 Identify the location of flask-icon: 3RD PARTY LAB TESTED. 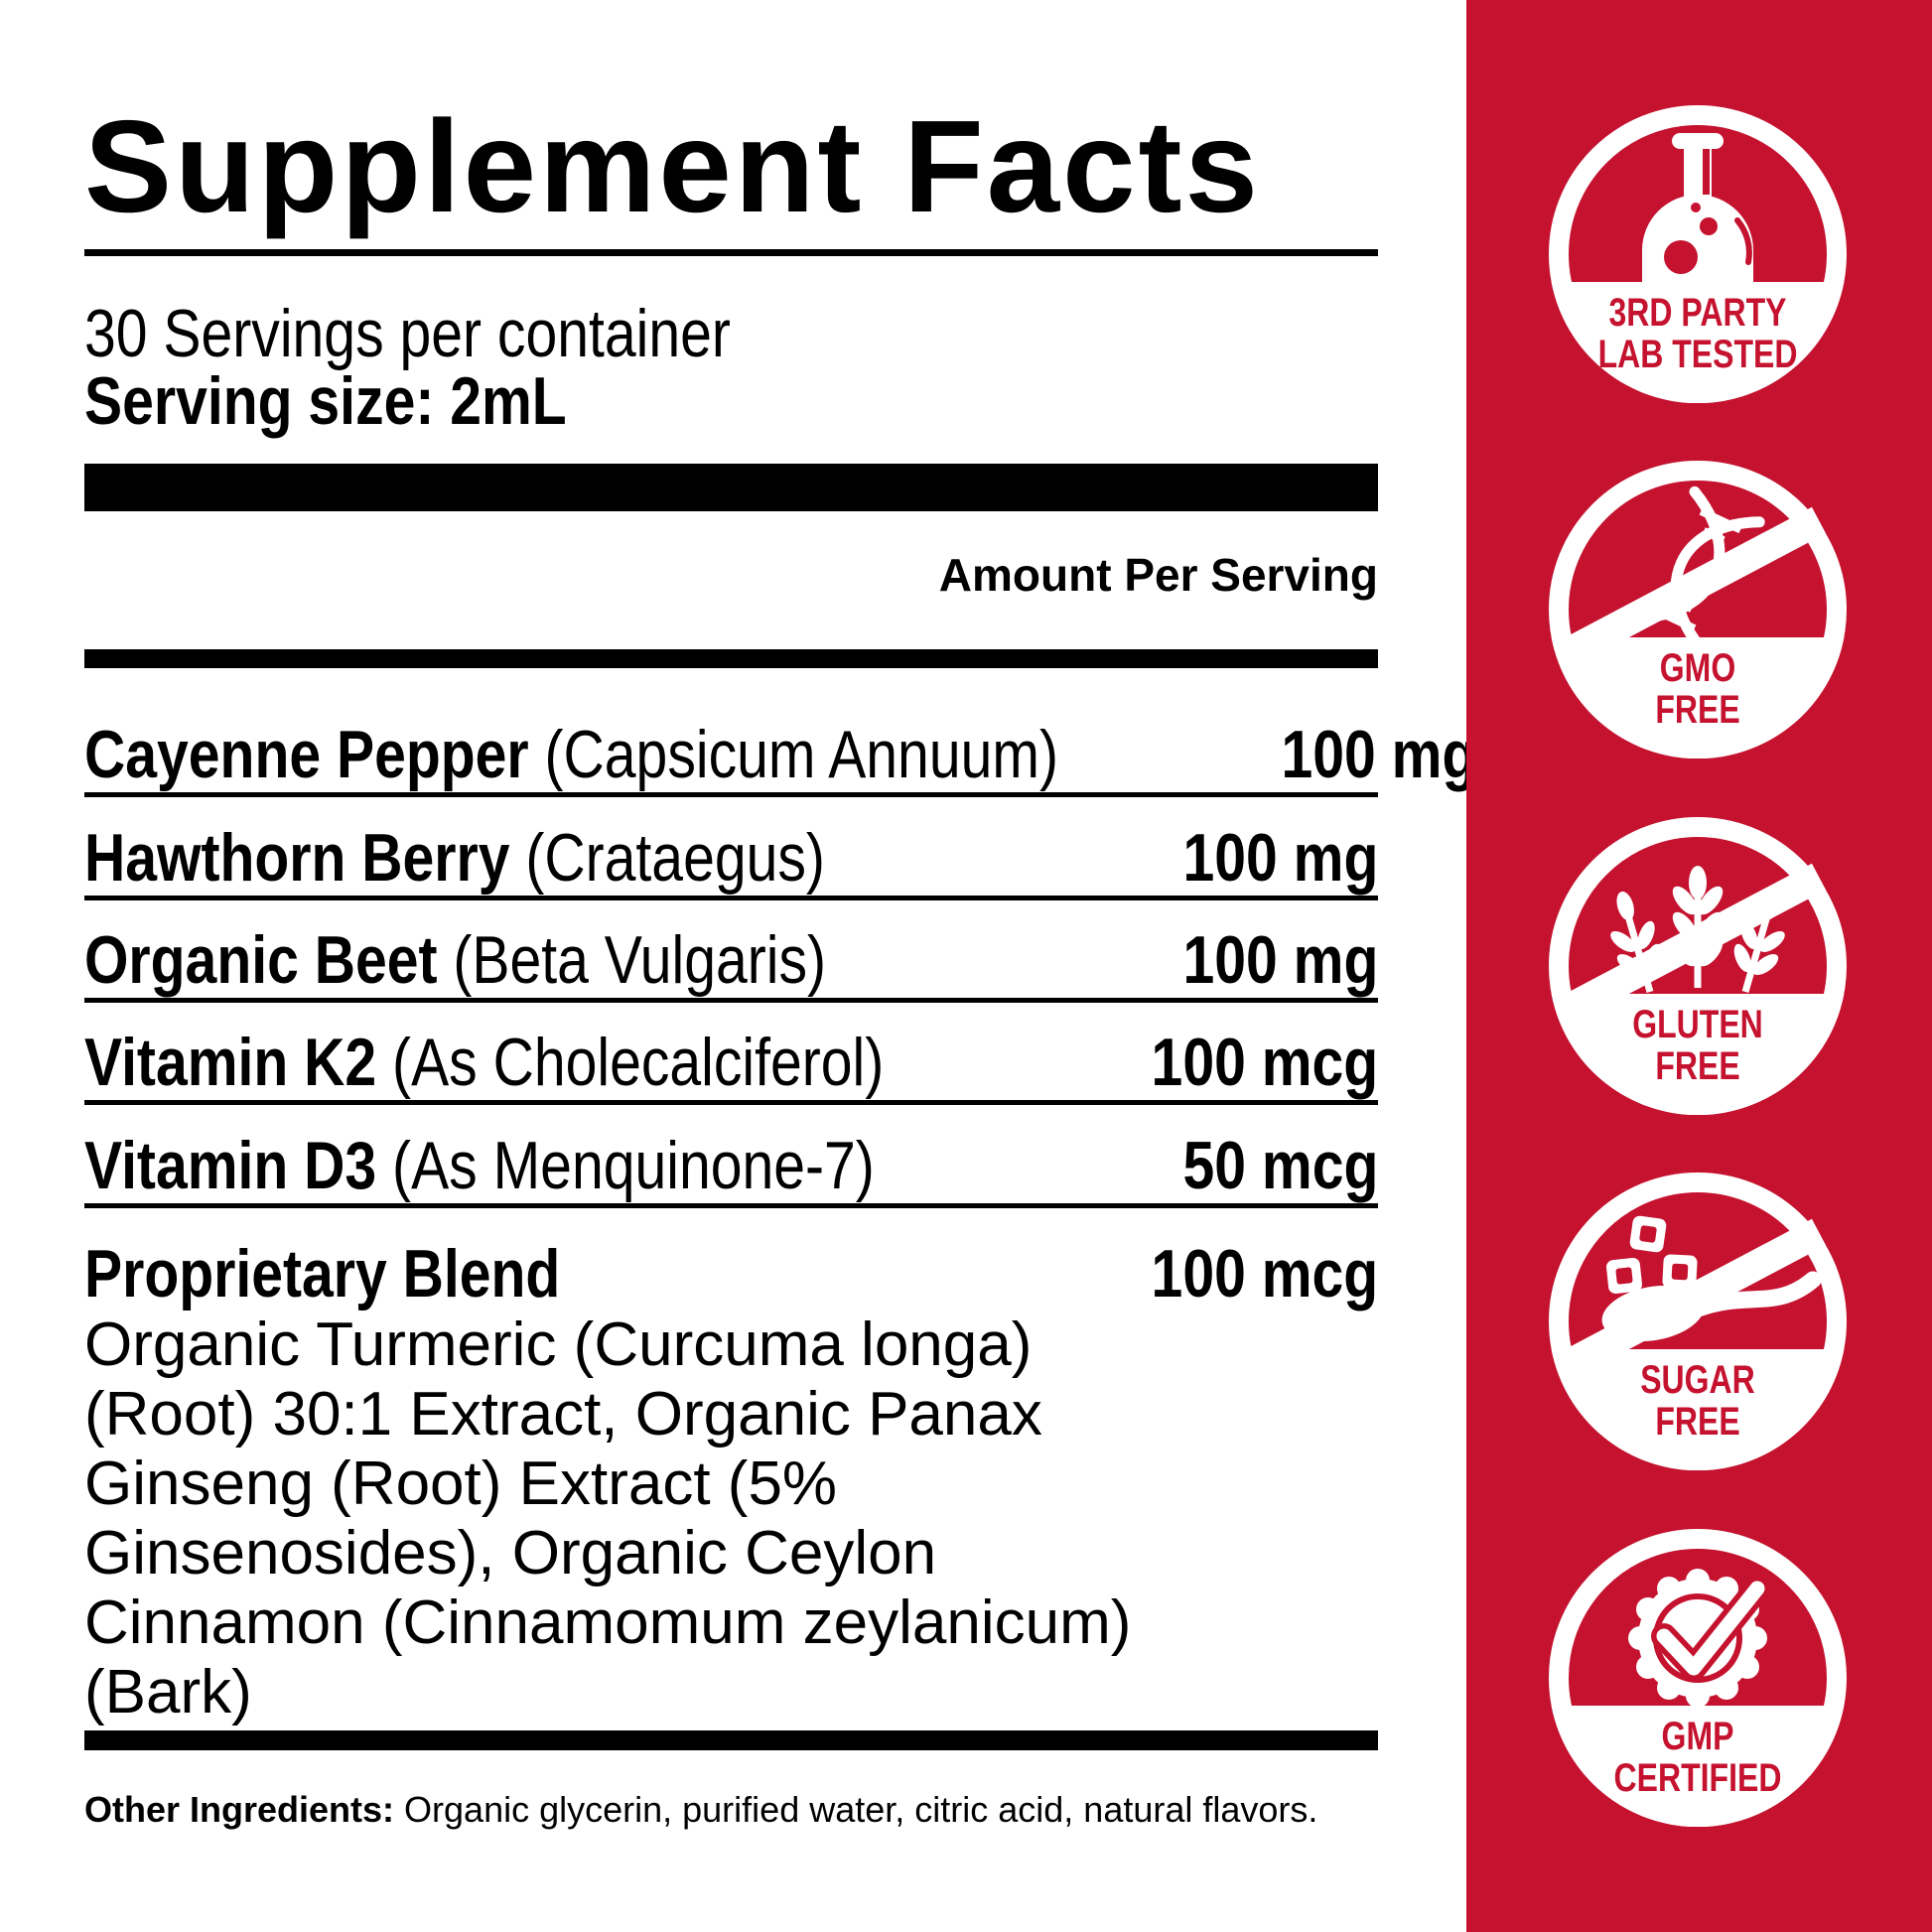
(1698, 254).